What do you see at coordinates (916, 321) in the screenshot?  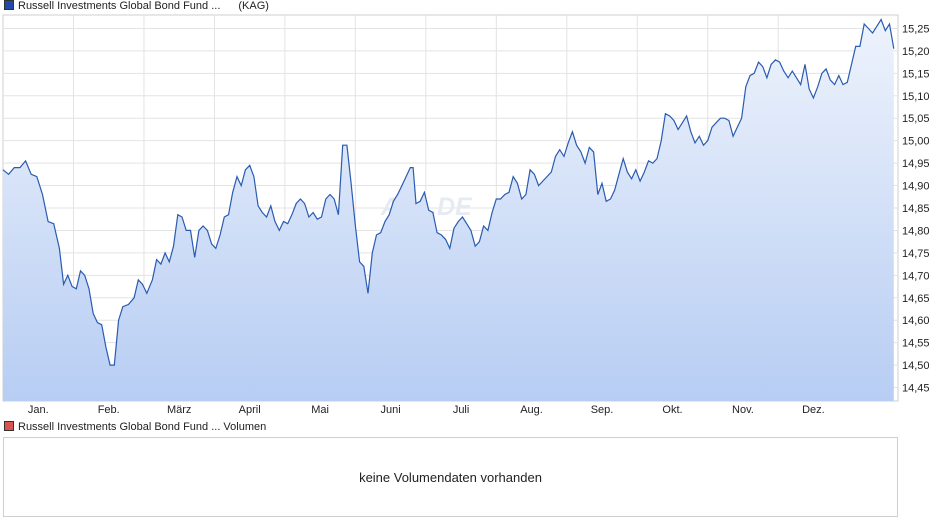 I see `y-tick-label: 14,60` at bounding box center [916, 321].